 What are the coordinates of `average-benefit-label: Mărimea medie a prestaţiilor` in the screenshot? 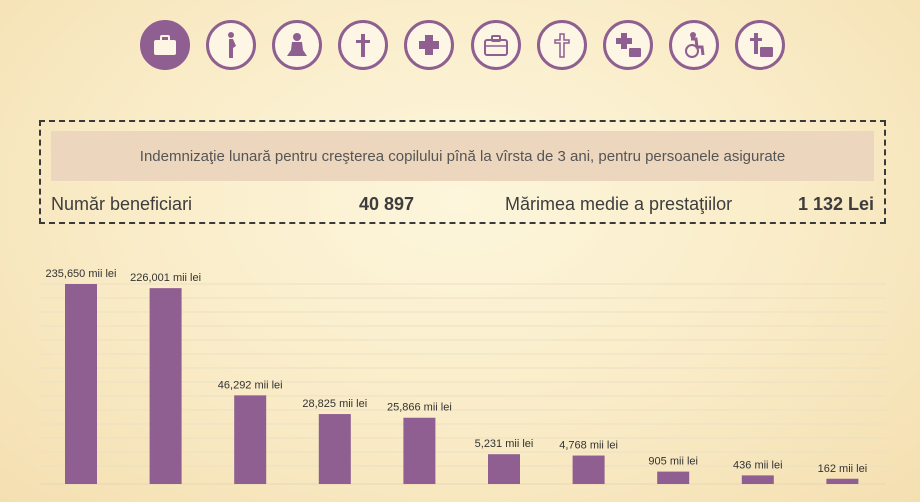 It's located at (619, 204).